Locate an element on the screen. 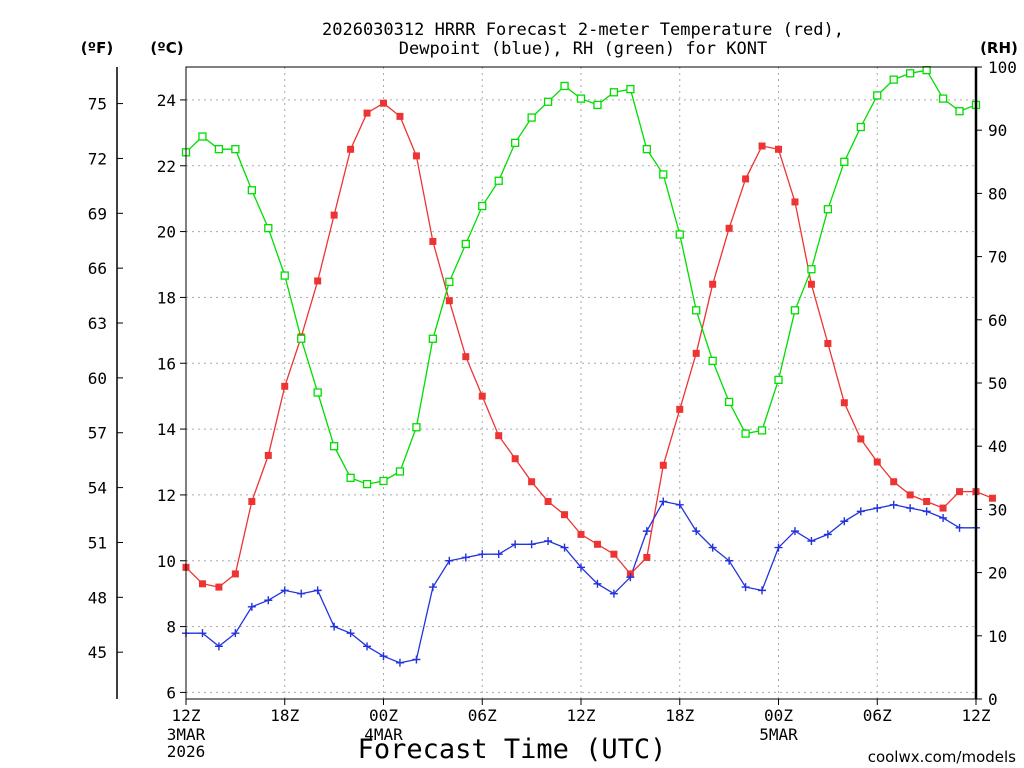 The width and height of the screenshot is (1024, 768). x-date-label: 3MAR is located at coordinates (186, 734).